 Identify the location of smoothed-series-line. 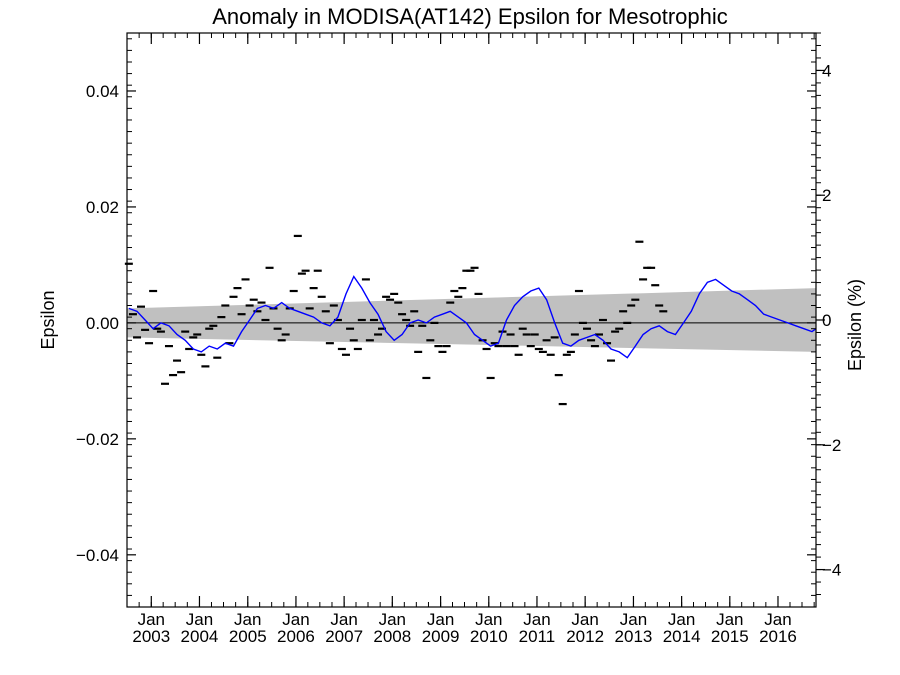
(472, 317).